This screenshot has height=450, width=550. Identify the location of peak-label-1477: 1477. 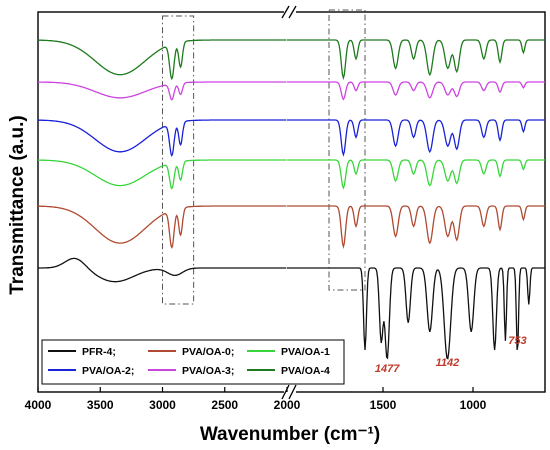
(387, 369).